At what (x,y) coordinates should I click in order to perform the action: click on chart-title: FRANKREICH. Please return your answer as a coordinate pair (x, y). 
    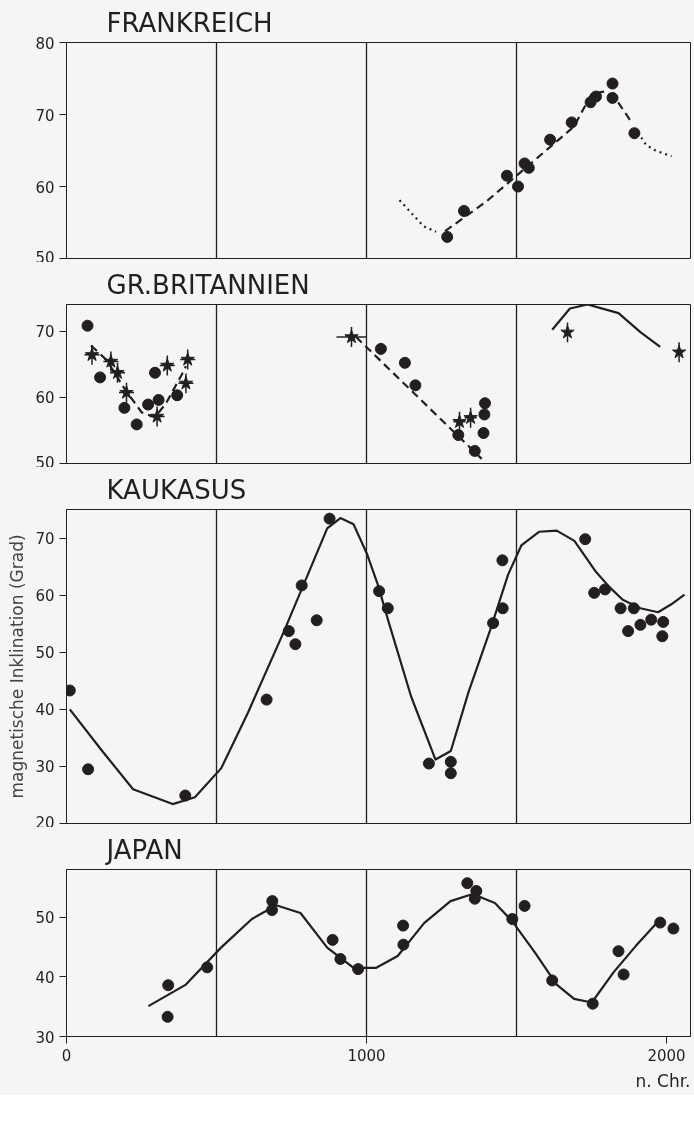
    Looking at the image, I should click on (189, 22).